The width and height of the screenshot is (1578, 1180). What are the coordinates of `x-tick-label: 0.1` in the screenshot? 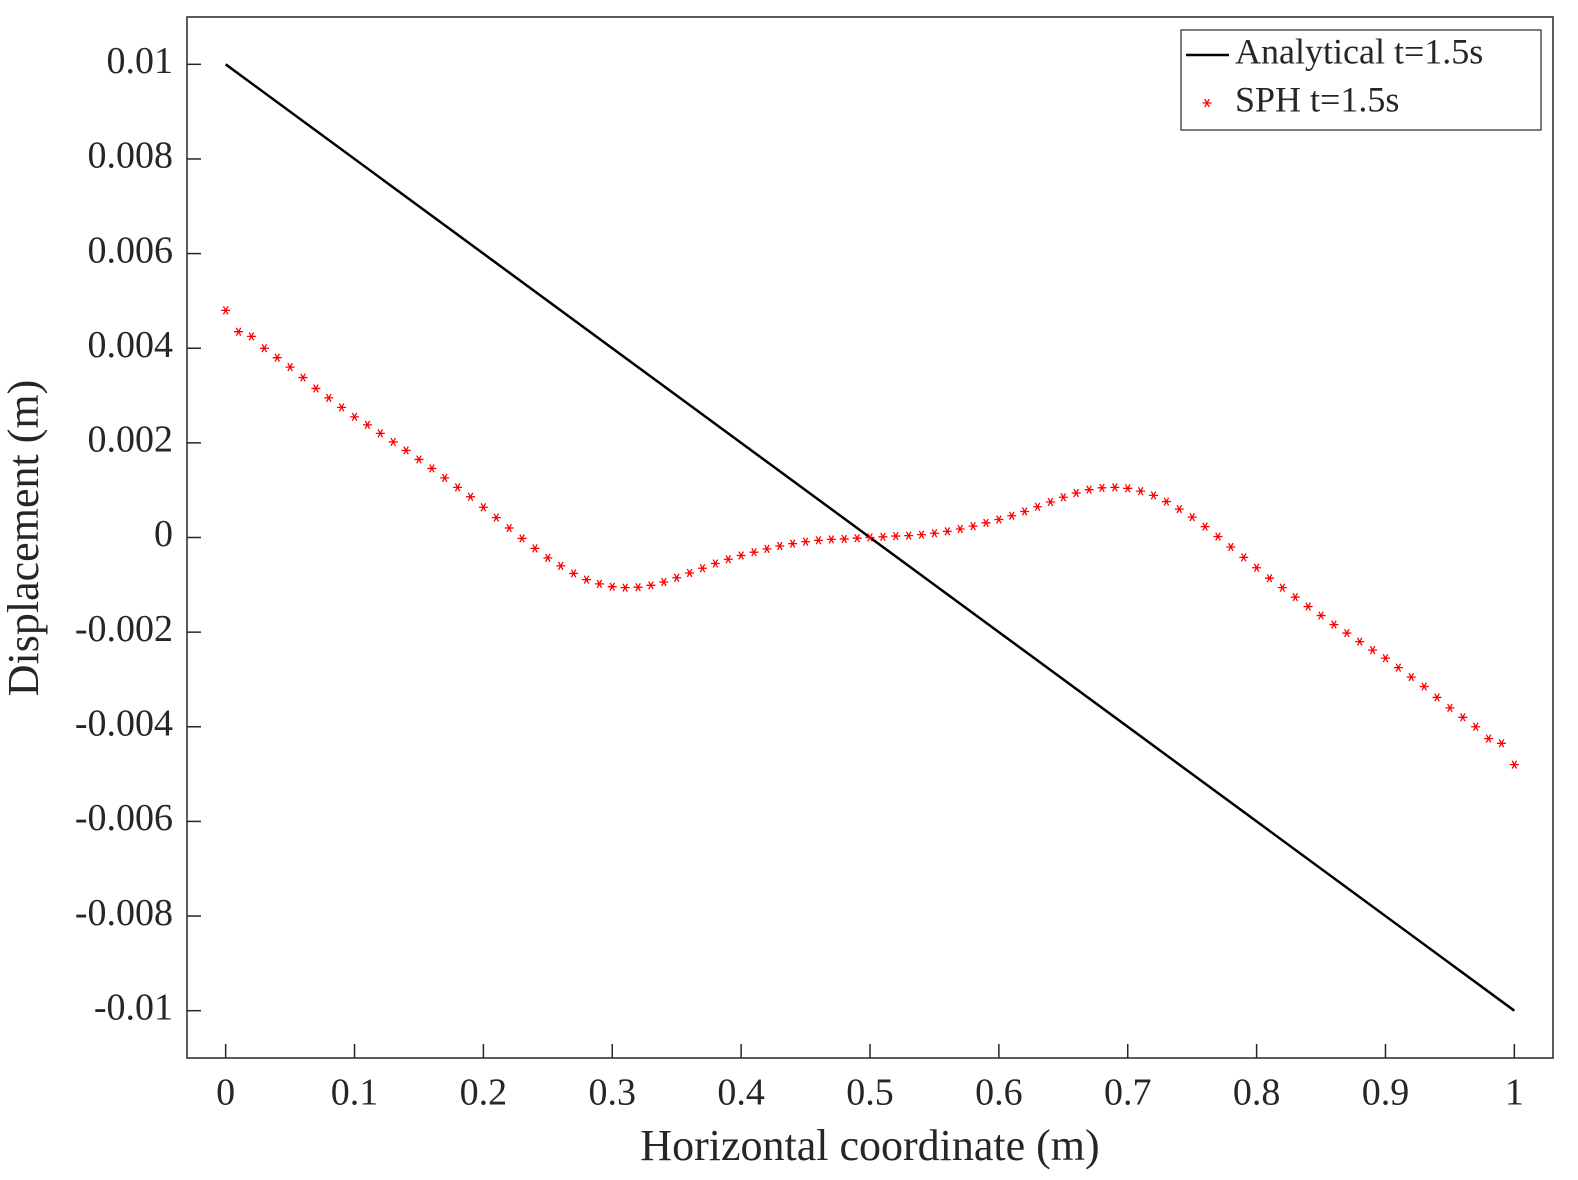 It's located at (355, 1093).